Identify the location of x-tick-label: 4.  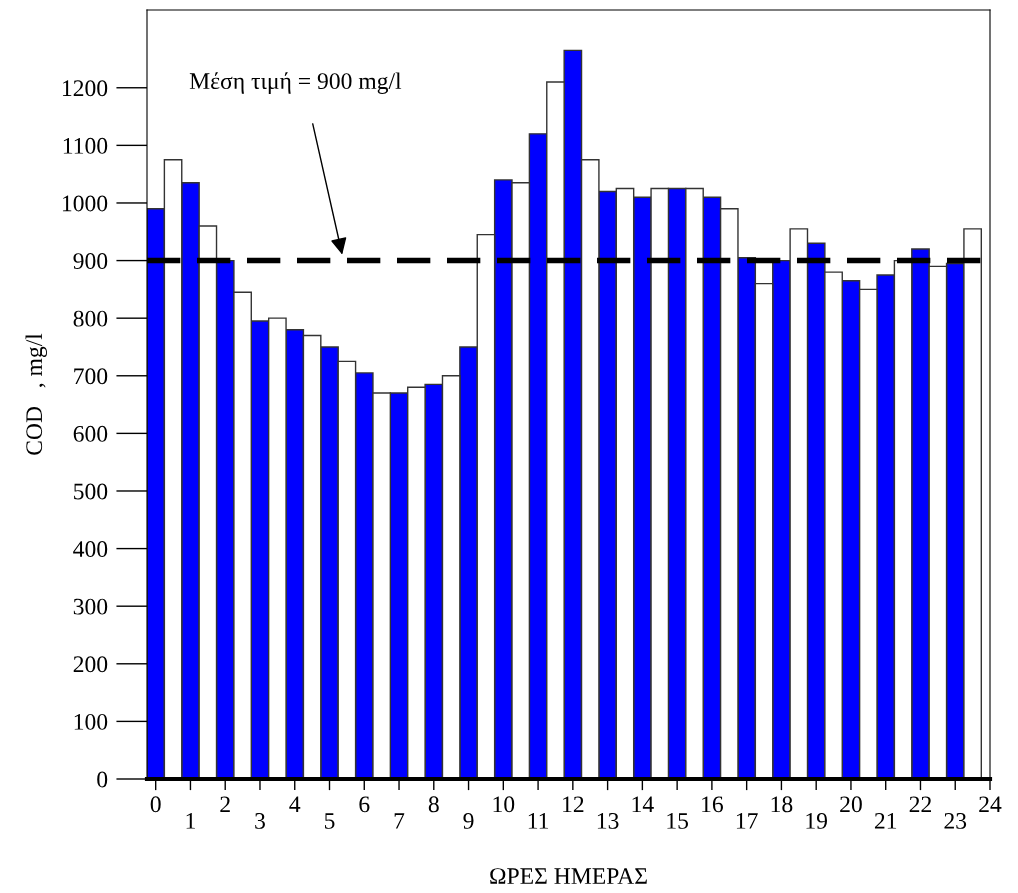
(295, 804).